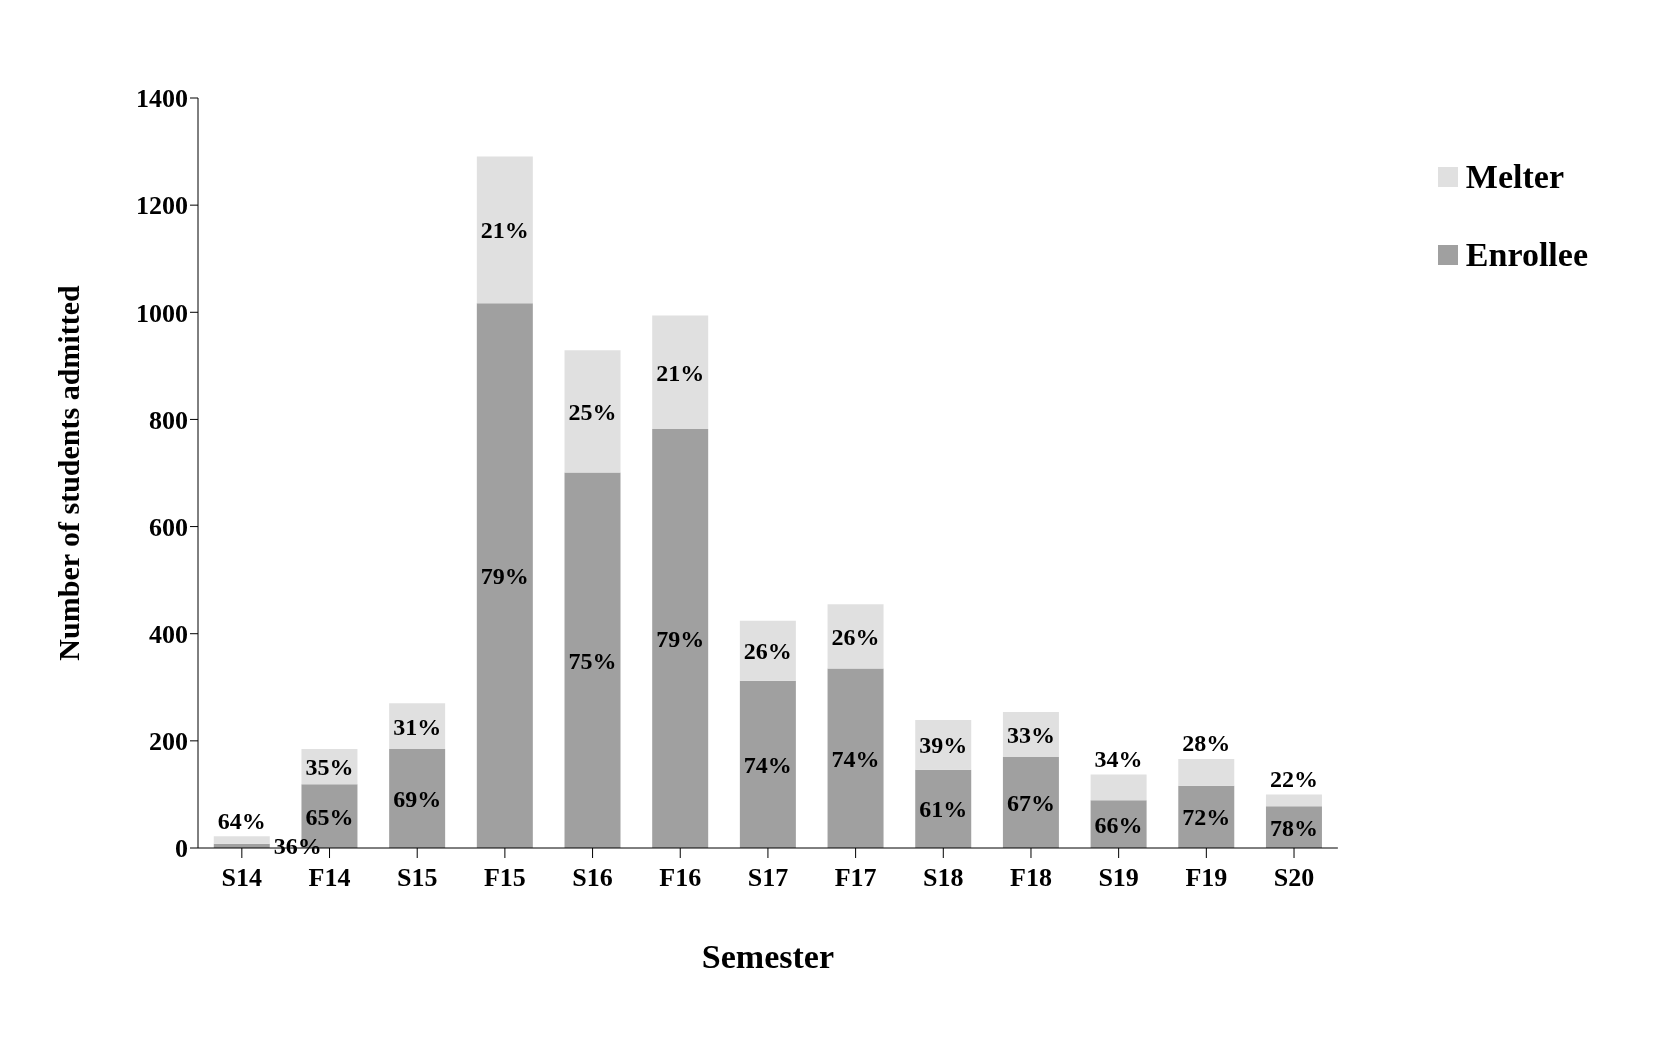 The width and height of the screenshot is (1676, 1058). I want to click on y-tick-label: 1400, so click(162, 99).